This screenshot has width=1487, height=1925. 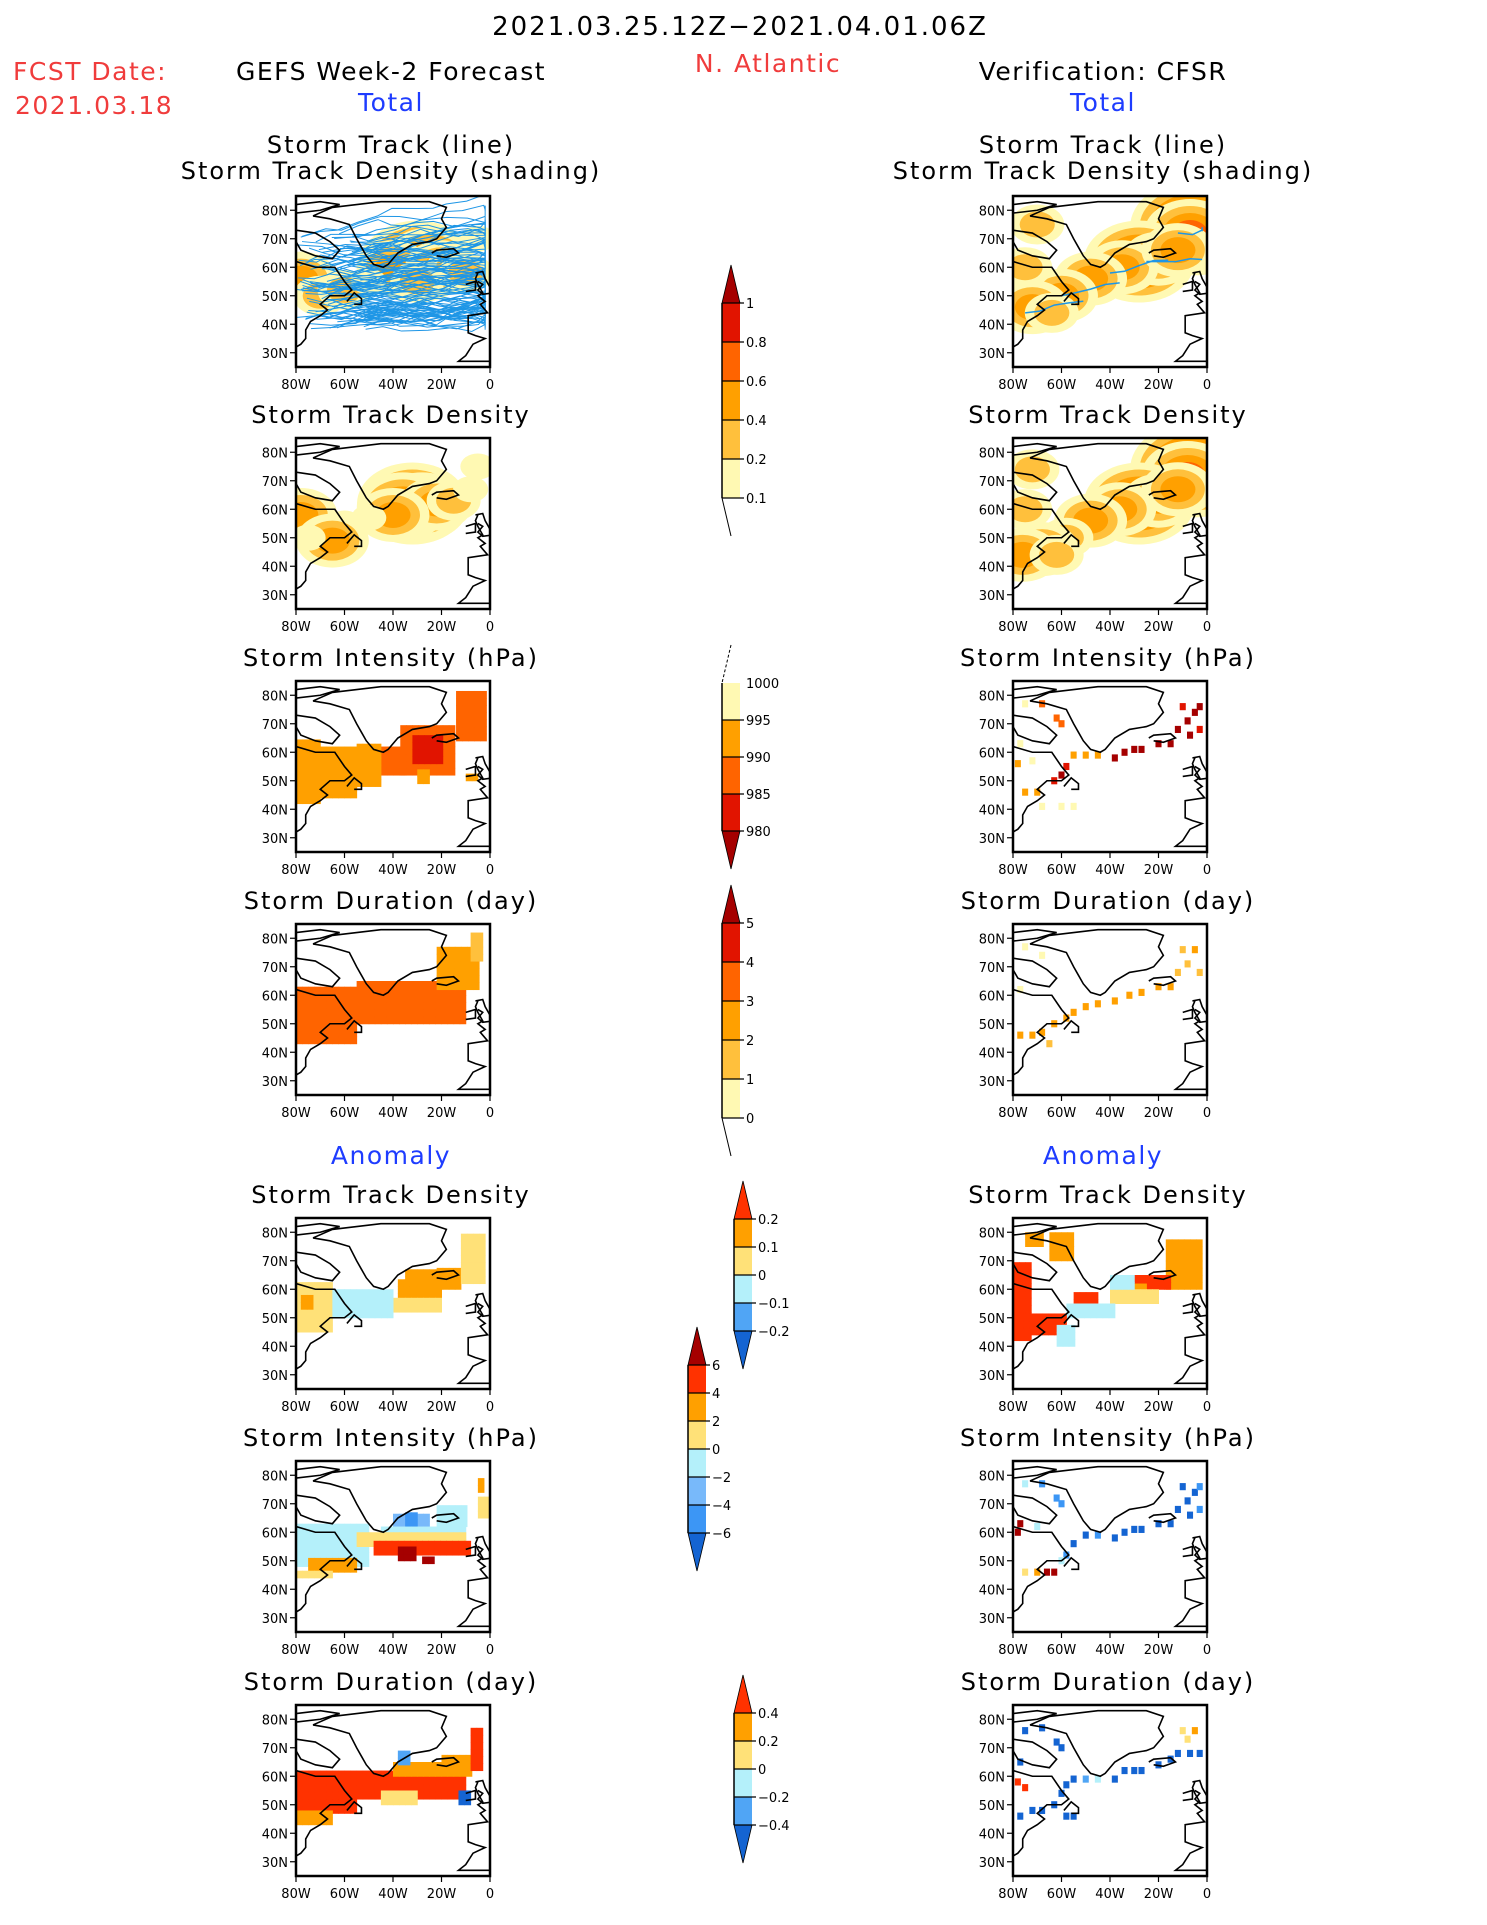 What do you see at coordinates (743, 1694) in the screenshot?
I see `colorbar-extend-max` at bounding box center [743, 1694].